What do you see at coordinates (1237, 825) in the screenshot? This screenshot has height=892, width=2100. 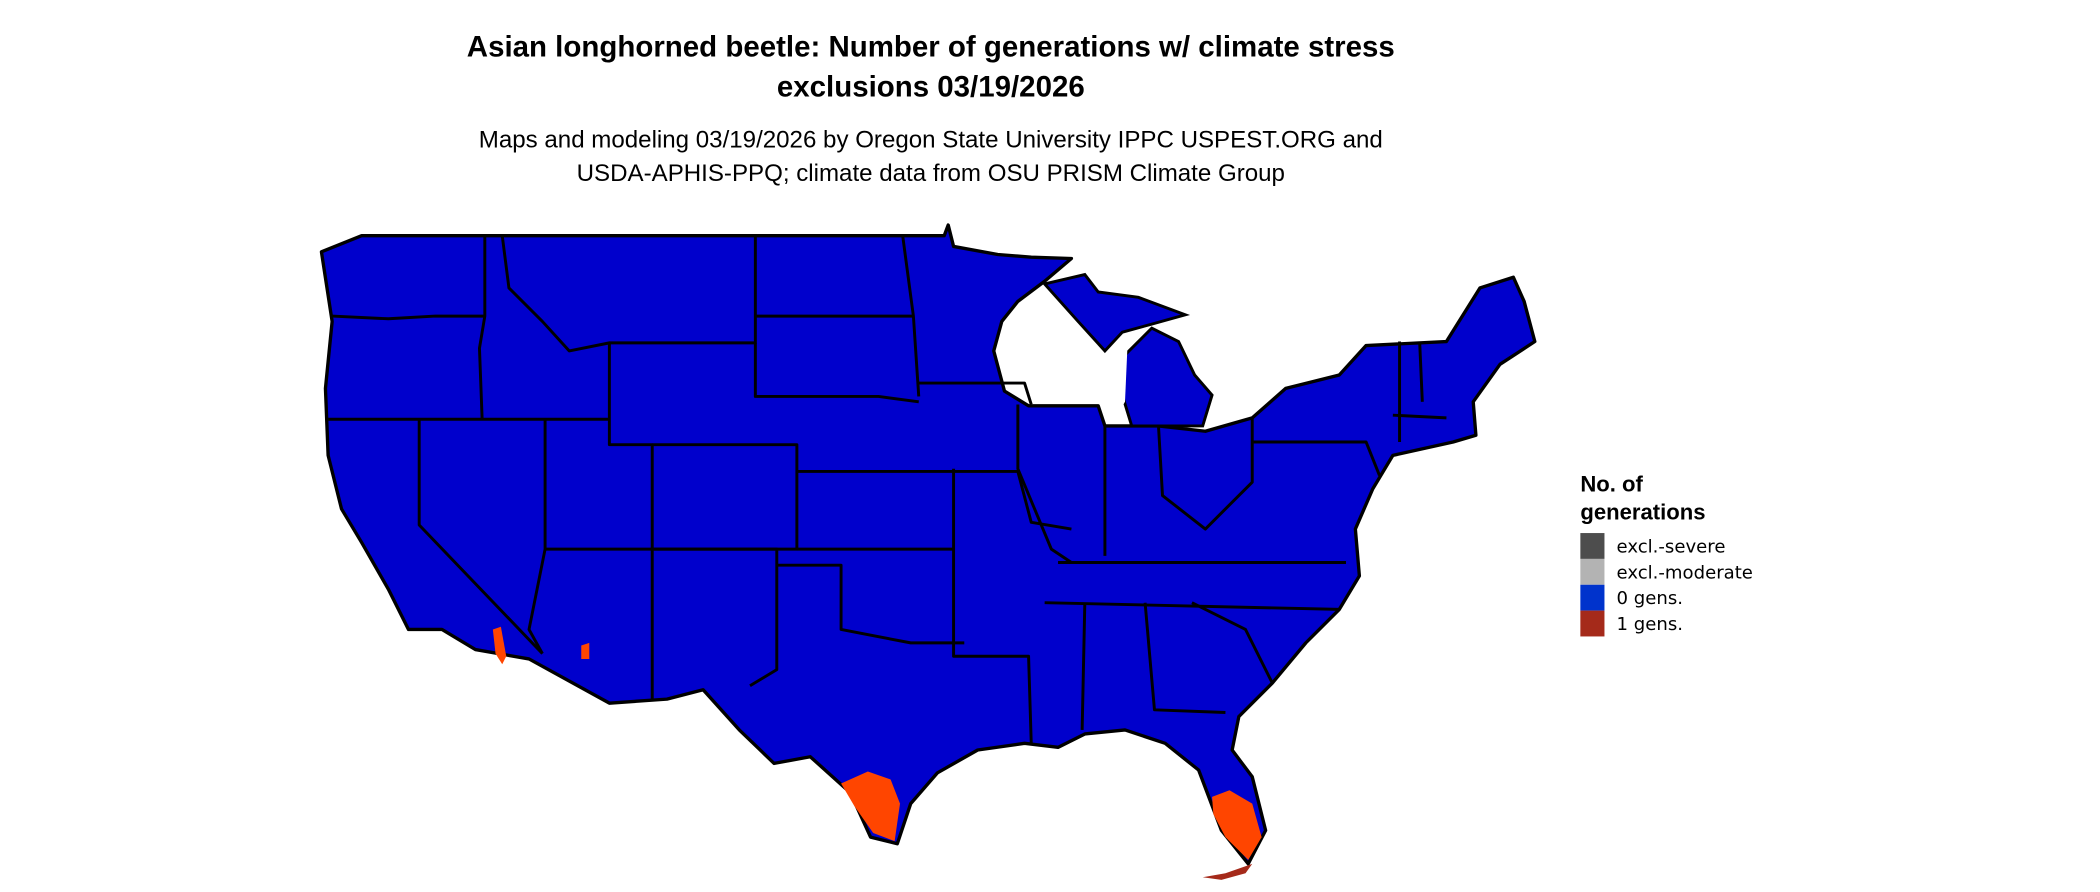 I see `highlight-south-florida` at bounding box center [1237, 825].